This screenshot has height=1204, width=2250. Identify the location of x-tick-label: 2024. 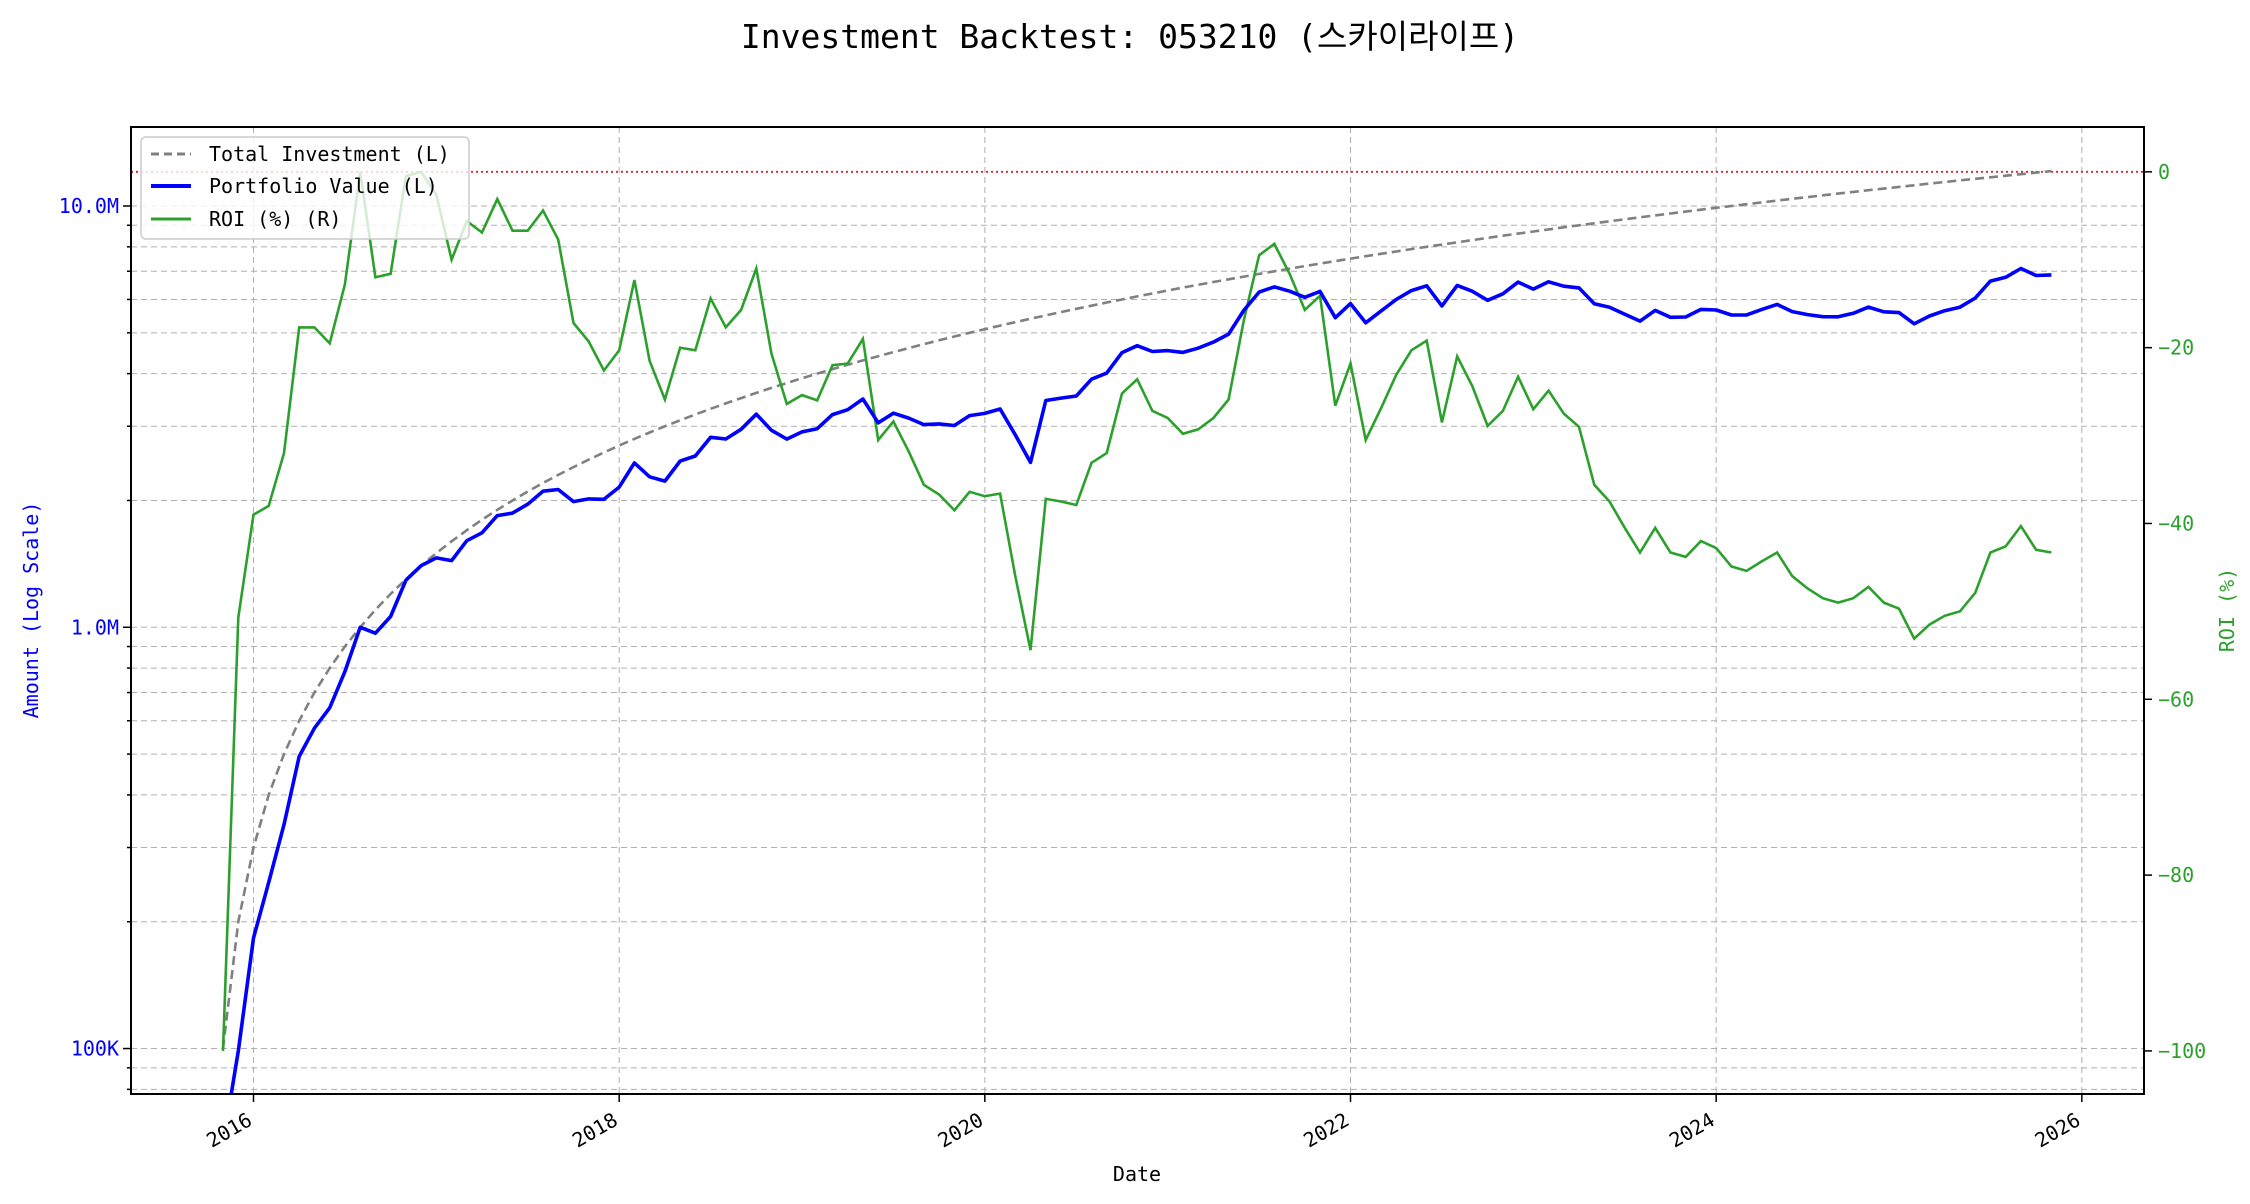
(1692, 1130).